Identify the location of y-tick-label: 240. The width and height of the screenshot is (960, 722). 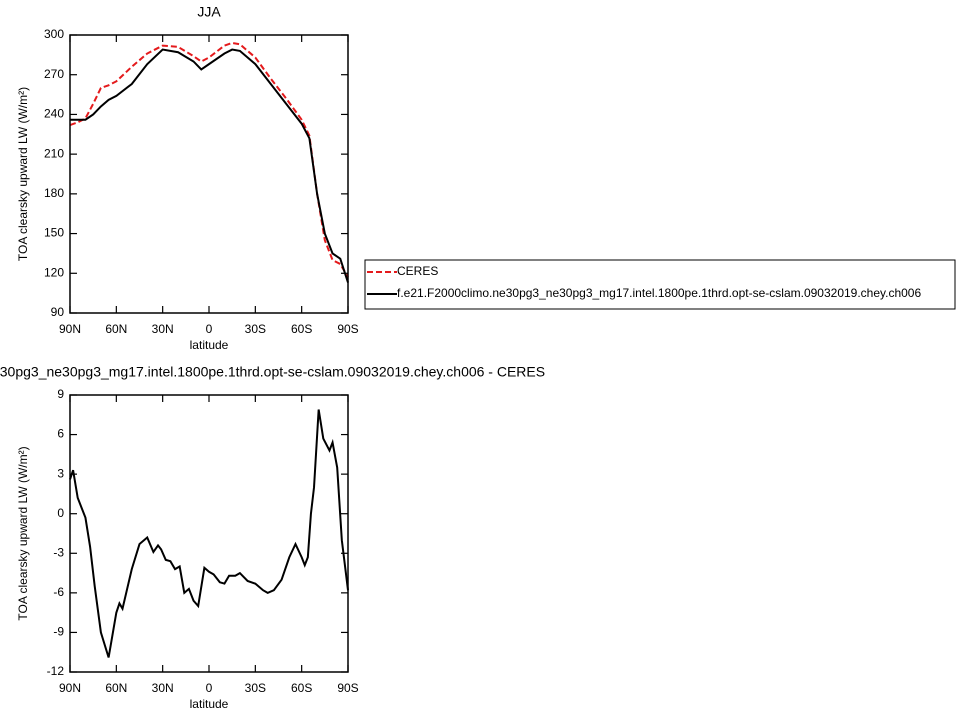
(54, 114).